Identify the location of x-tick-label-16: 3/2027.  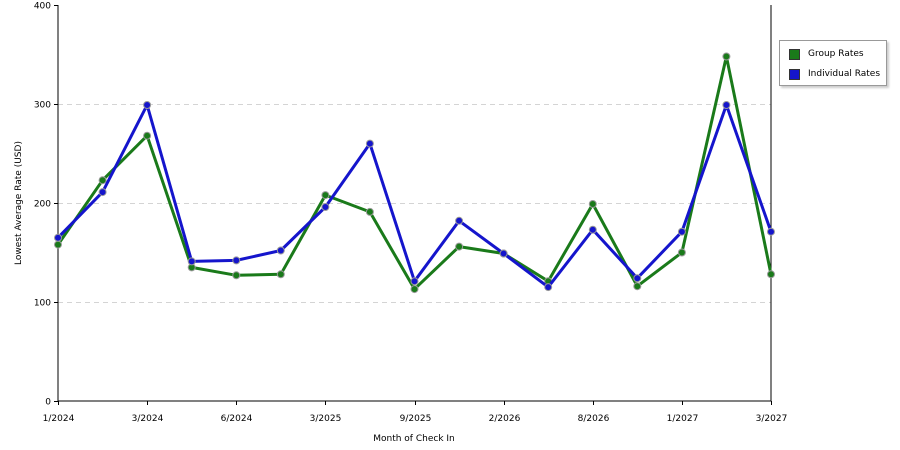
(772, 419).